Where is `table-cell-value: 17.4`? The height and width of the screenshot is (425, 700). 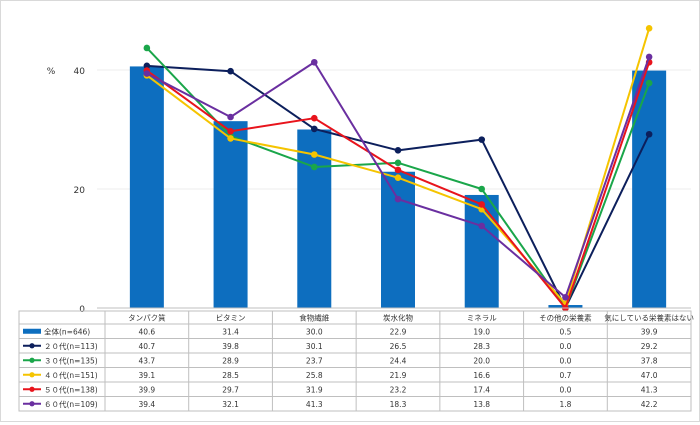
table-cell-value: 17.4 is located at coordinates (481, 389).